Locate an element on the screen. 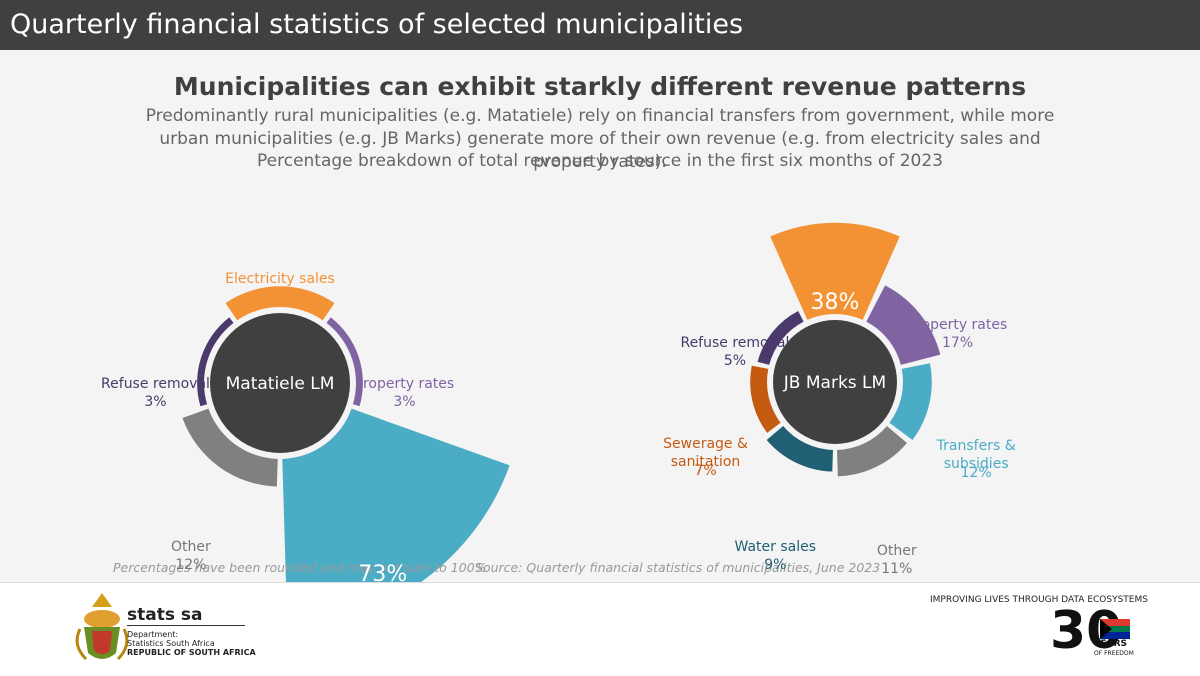 The width and height of the screenshot is (1200, 676). years-text: YEARS is located at coordinates (1111, 644).